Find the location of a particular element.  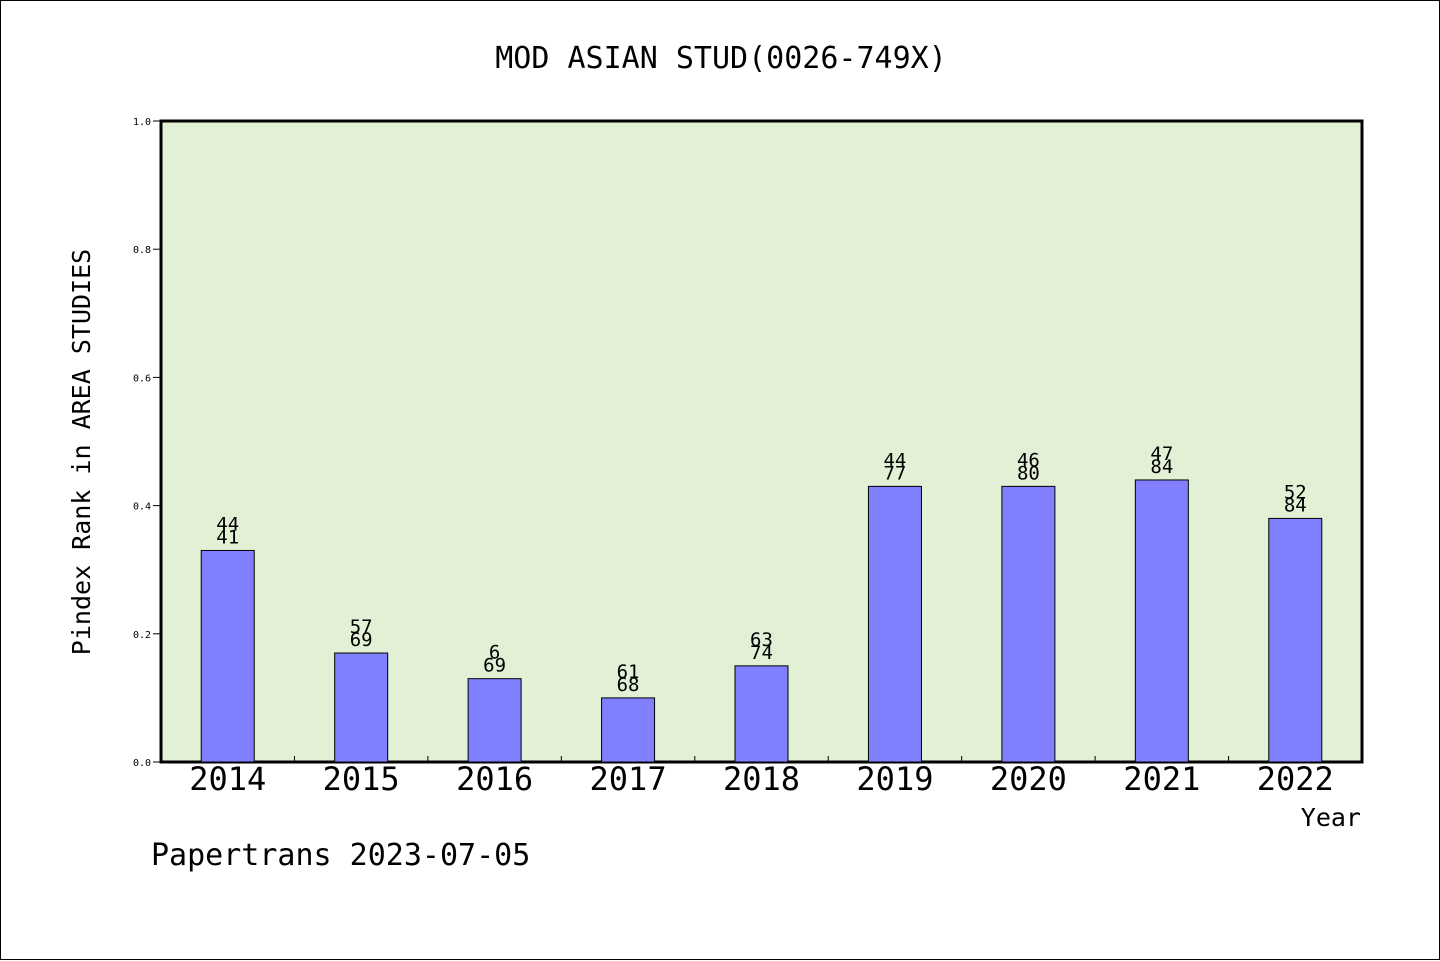

x-axis: 2014 2015 2016 2017 2018 2019 2020 2021 2022 is located at coordinates (761, 777).